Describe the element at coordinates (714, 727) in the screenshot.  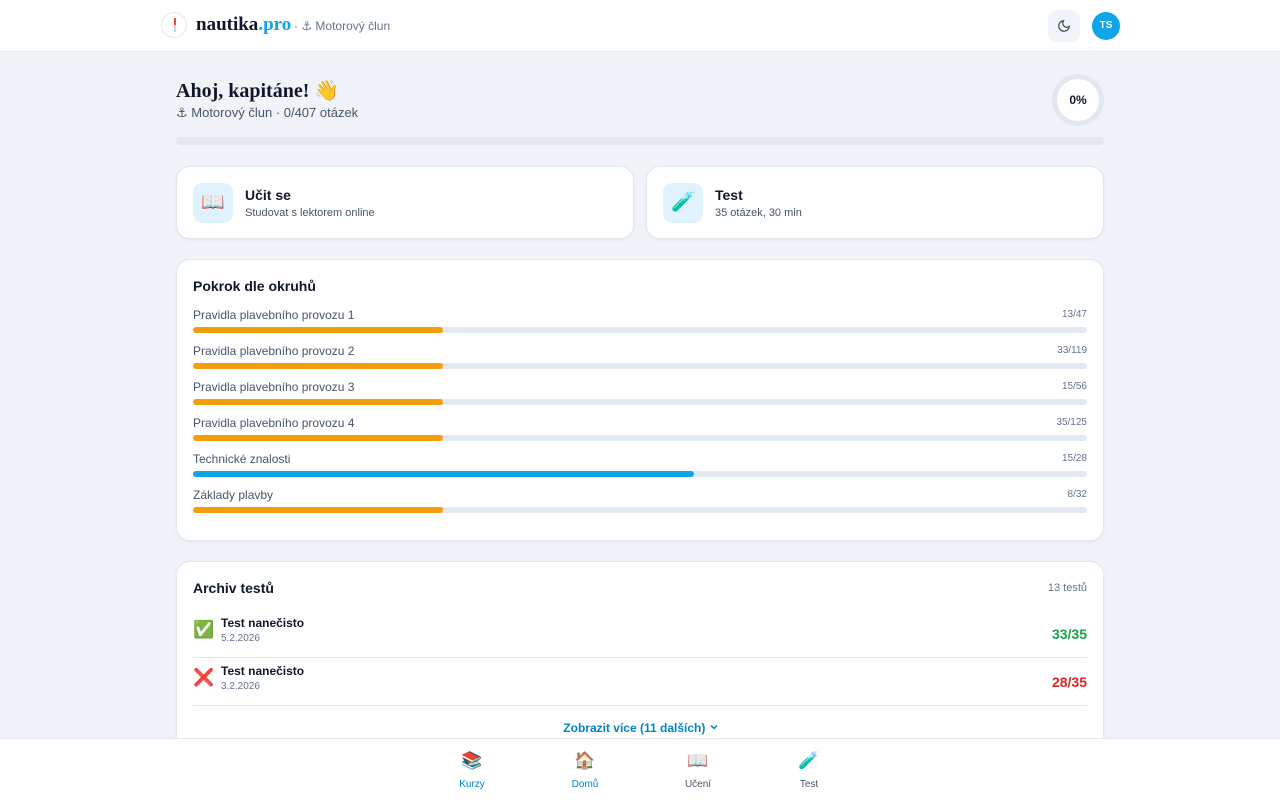
I see `chevron` at that location.